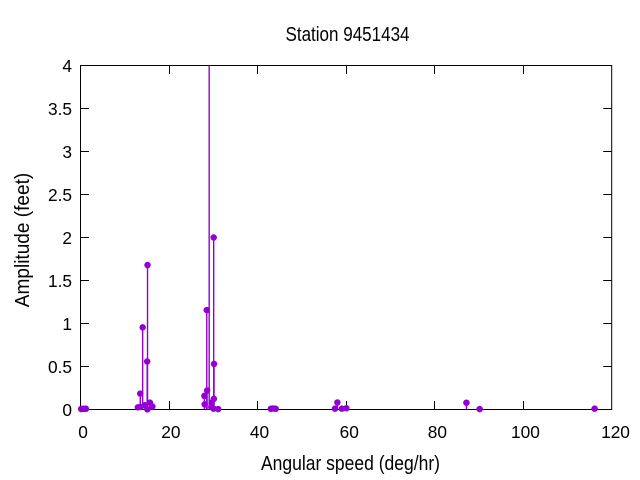 This screenshot has width=640, height=480. What do you see at coordinates (350, 463) in the screenshot?
I see `svg-text: Angular speed (deg/hr)` at bounding box center [350, 463].